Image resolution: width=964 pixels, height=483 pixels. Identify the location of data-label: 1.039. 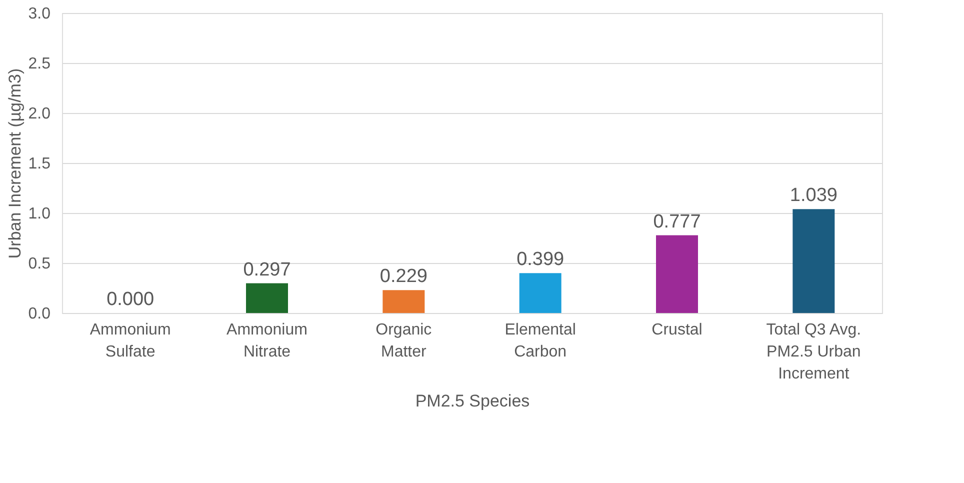
(814, 195).